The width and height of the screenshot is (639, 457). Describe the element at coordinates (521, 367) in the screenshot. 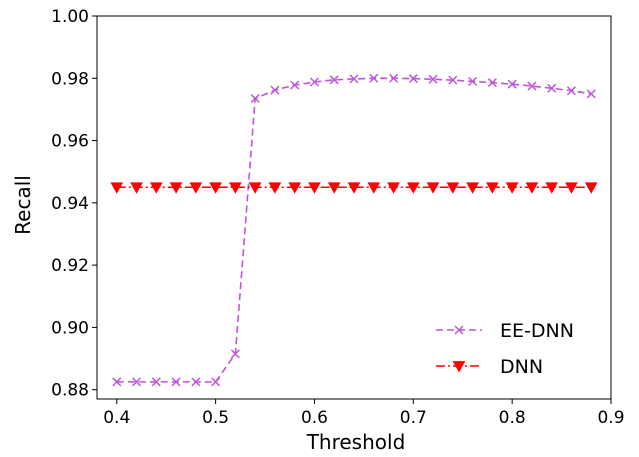

I see `legend-label: DNN` at that location.